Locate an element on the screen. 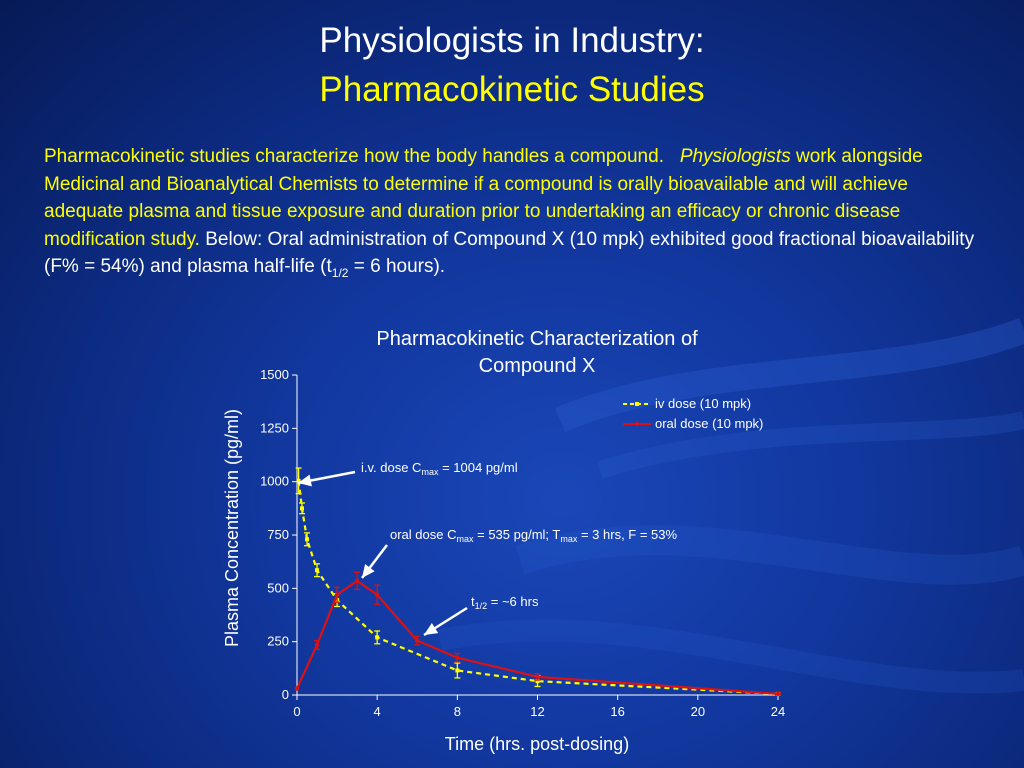 The image size is (1024, 768). slide-title: Physiologists in Industry: is located at coordinates (512, 40).